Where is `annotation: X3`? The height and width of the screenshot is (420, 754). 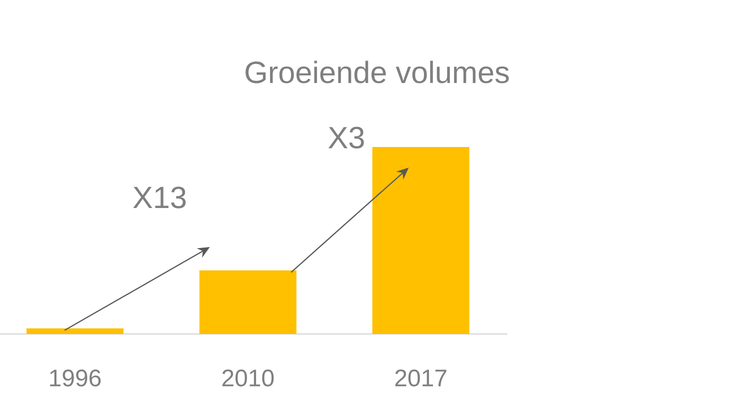
annotation: X3 is located at coordinates (346, 137).